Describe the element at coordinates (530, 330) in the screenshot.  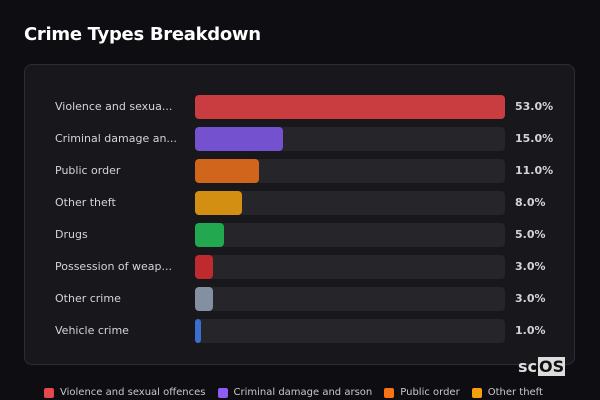
I see `value-label: 1.0%` at that location.